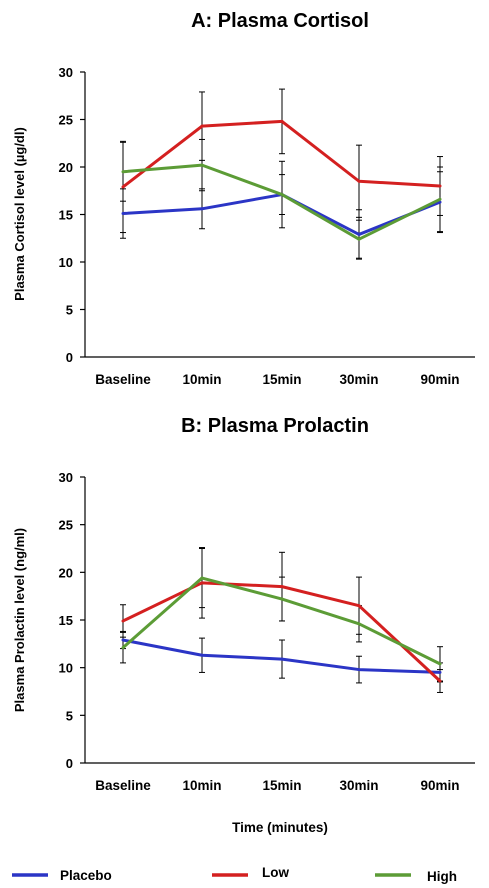  I want to click on y-axis-label: Plasma Prolactin level (ng/ml), so click(19, 620).